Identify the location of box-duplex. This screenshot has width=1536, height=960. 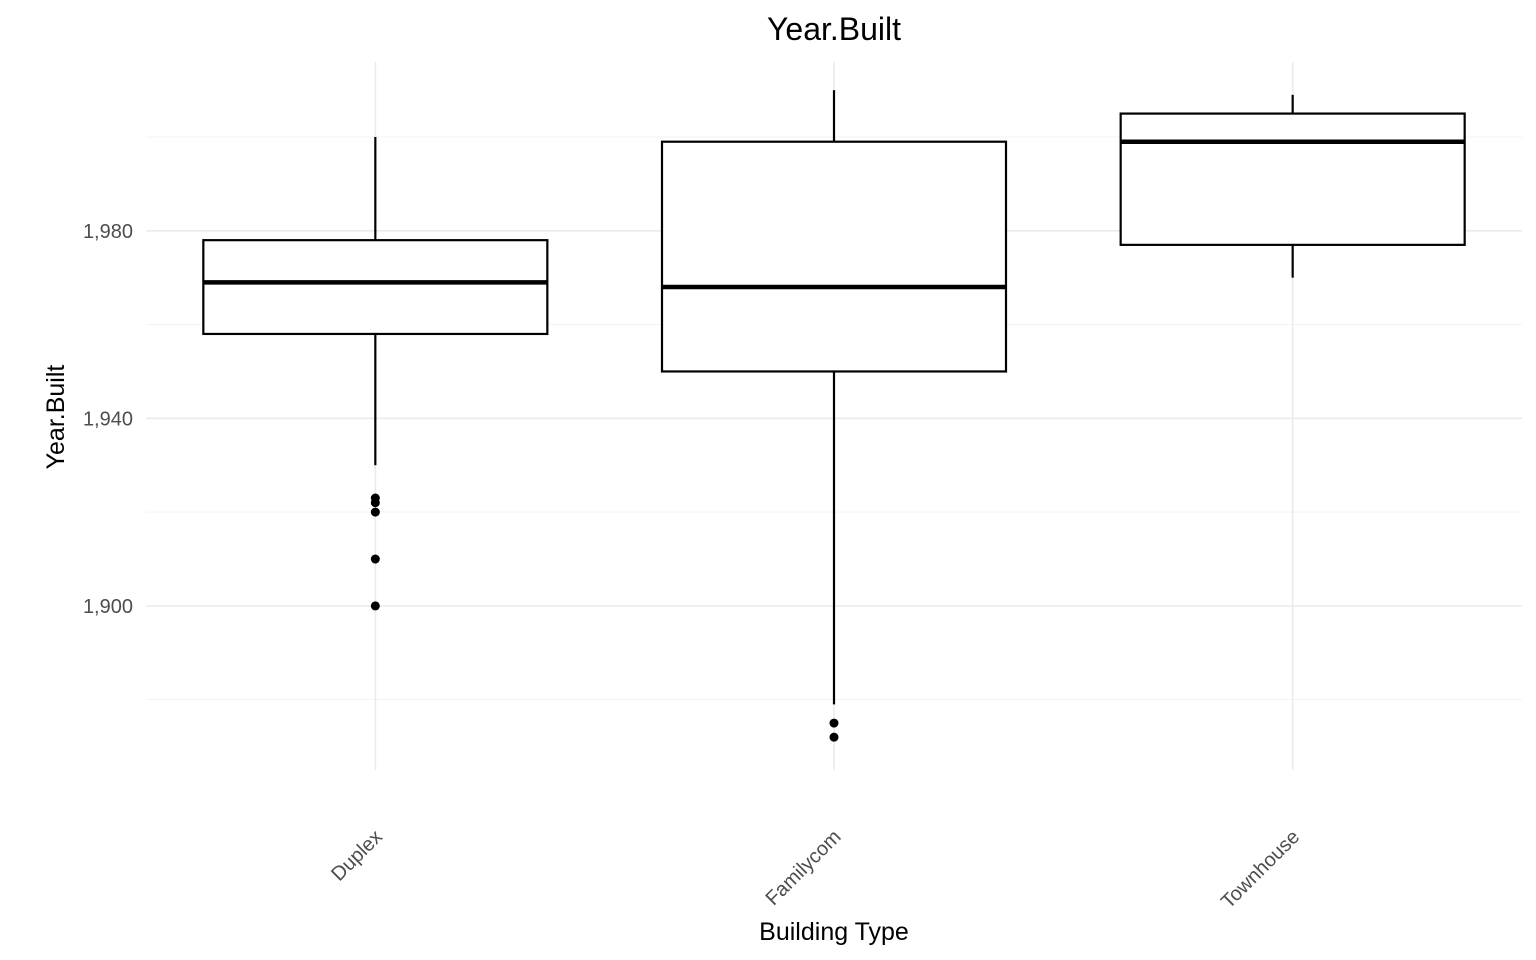
(375, 374).